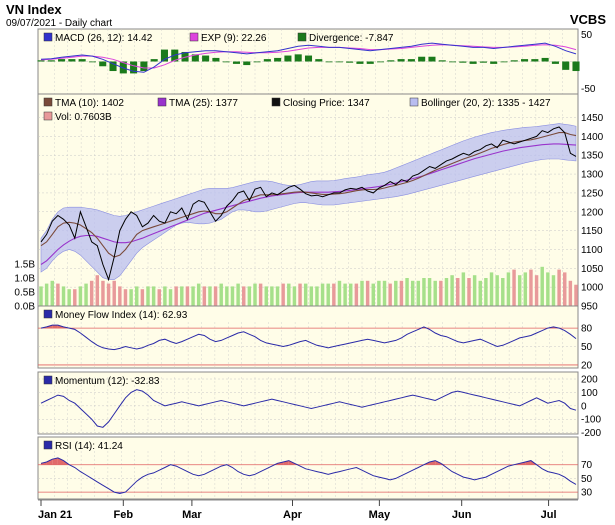 The image size is (615, 525). What do you see at coordinates (293, 515) in the screenshot?
I see `x-tick-label: Apr` at bounding box center [293, 515].